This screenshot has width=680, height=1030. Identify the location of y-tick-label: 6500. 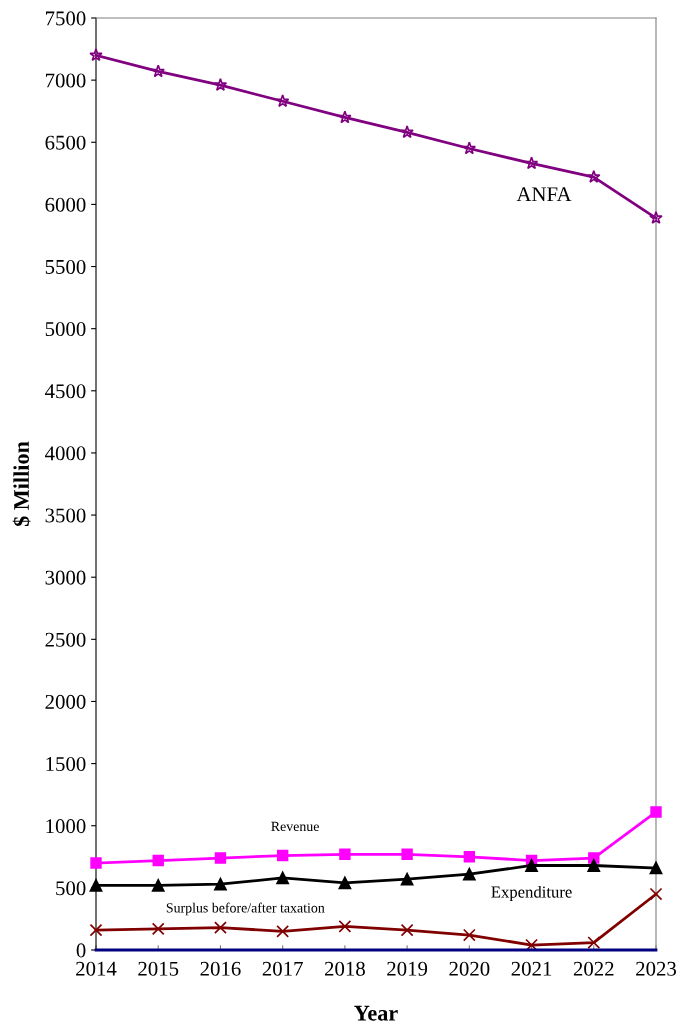
(65, 142).